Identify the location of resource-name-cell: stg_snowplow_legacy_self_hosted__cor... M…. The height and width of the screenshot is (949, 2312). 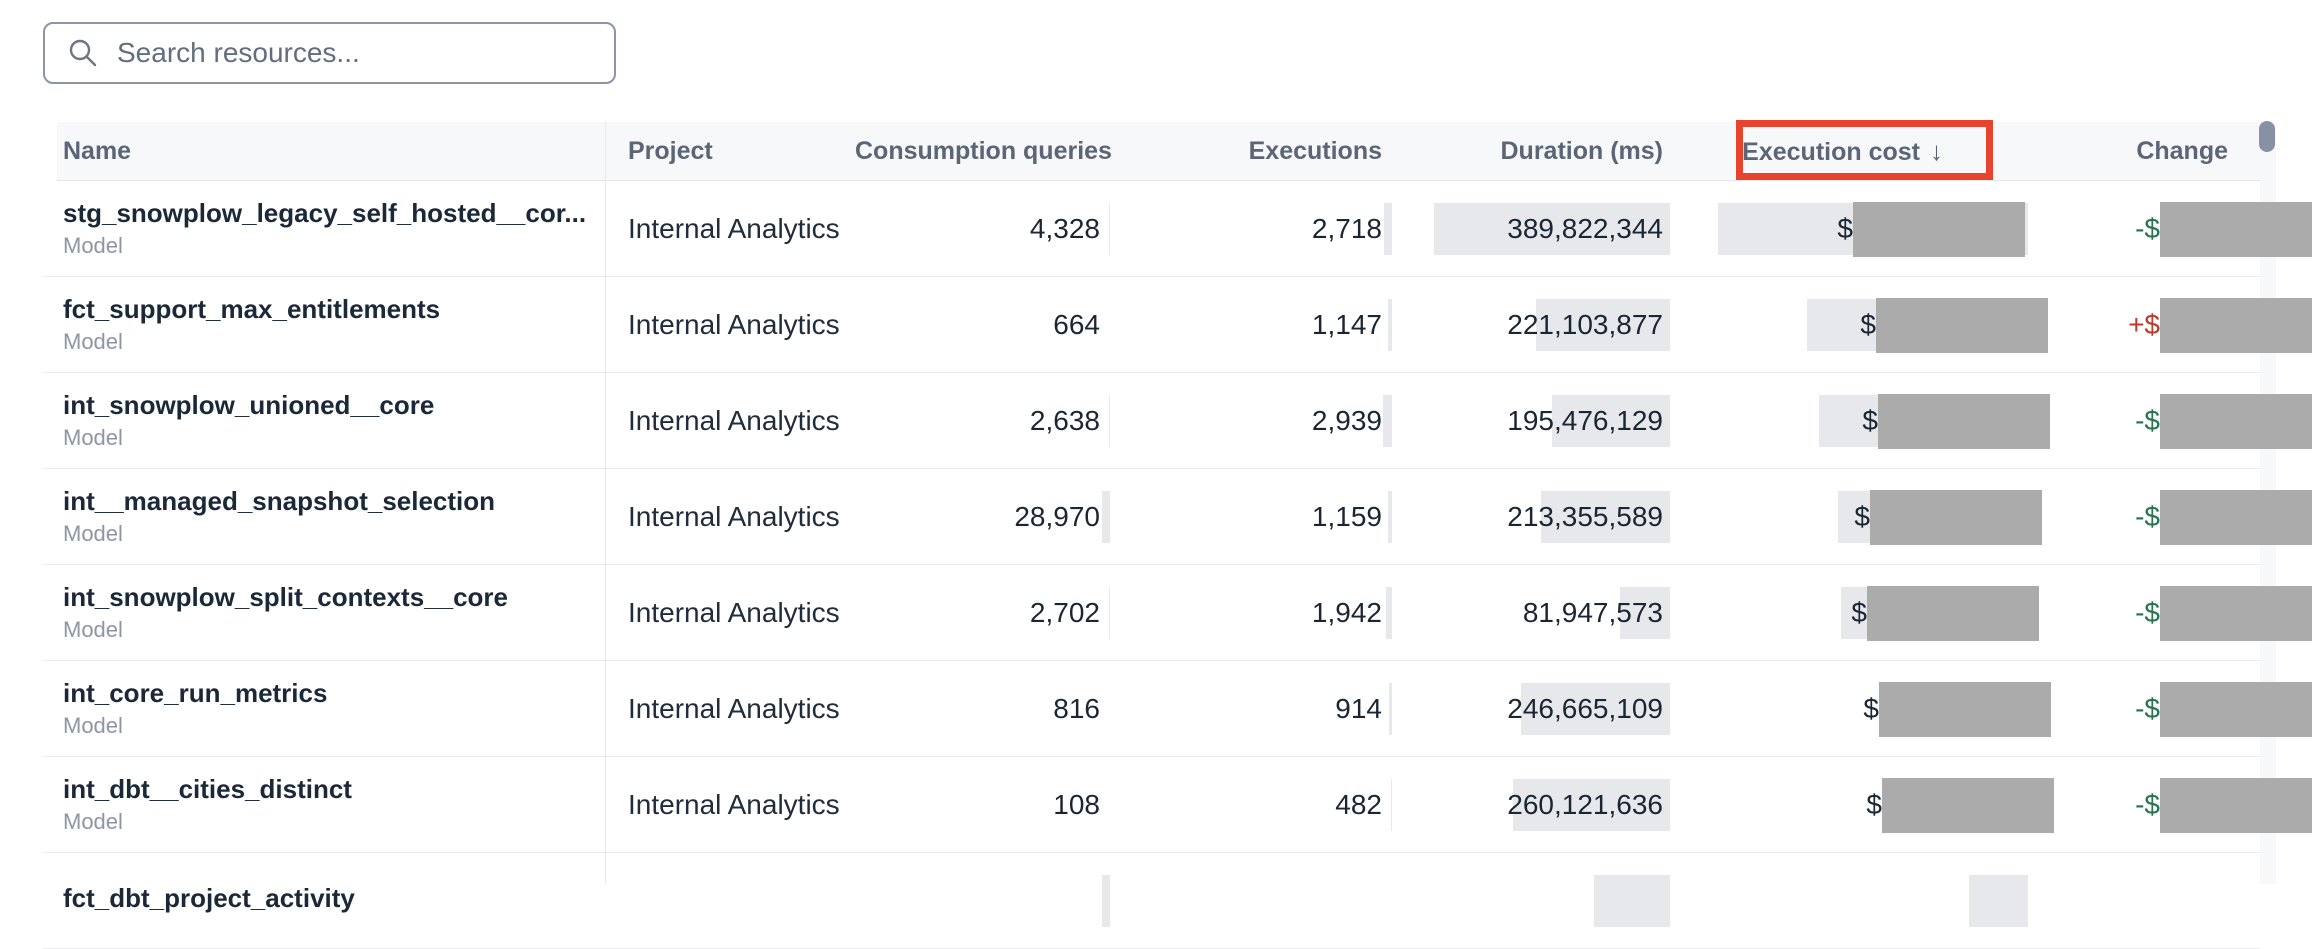
(324, 229).